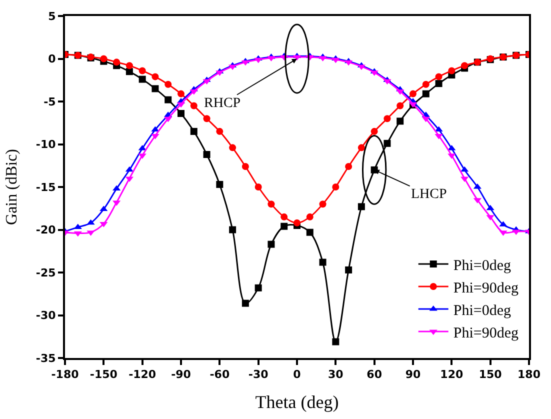  I want to click on x-tick-label: -180, so click(65, 375).